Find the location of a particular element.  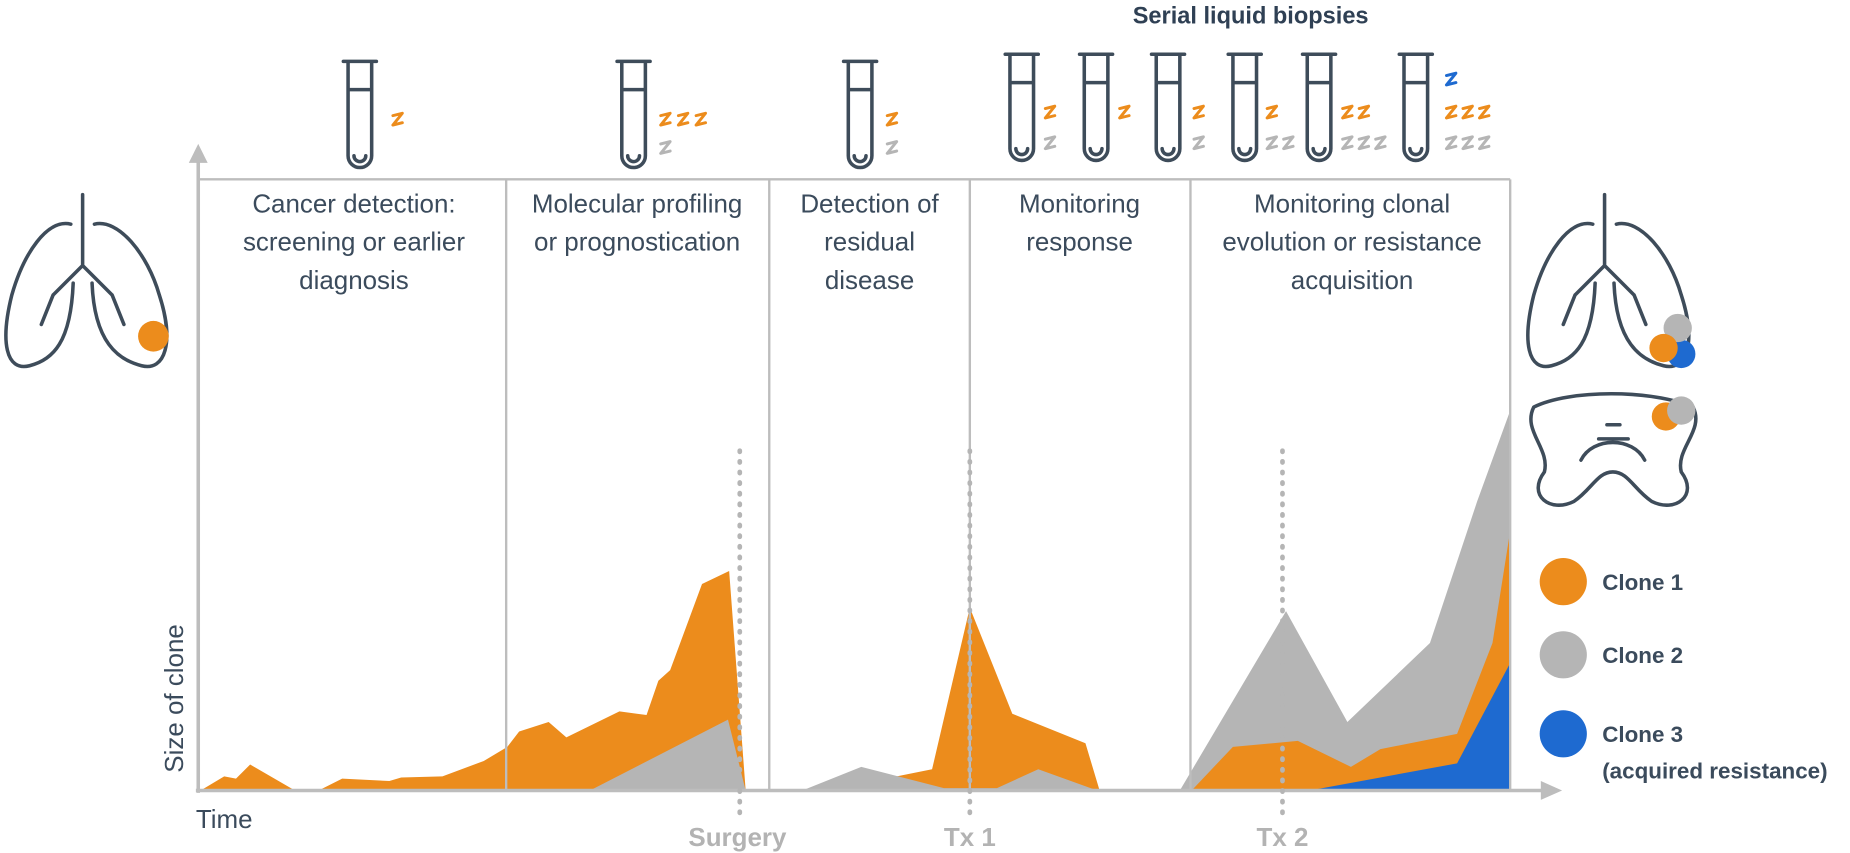

phase-label: diagnosis is located at coordinates (354, 281).